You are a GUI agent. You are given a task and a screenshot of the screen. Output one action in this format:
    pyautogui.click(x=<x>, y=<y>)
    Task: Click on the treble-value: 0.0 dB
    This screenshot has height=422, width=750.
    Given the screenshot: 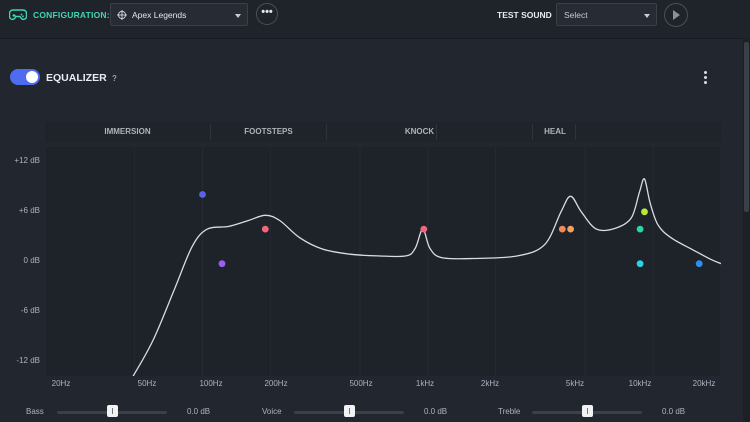 What is the action you would take?
    pyautogui.click(x=674, y=411)
    